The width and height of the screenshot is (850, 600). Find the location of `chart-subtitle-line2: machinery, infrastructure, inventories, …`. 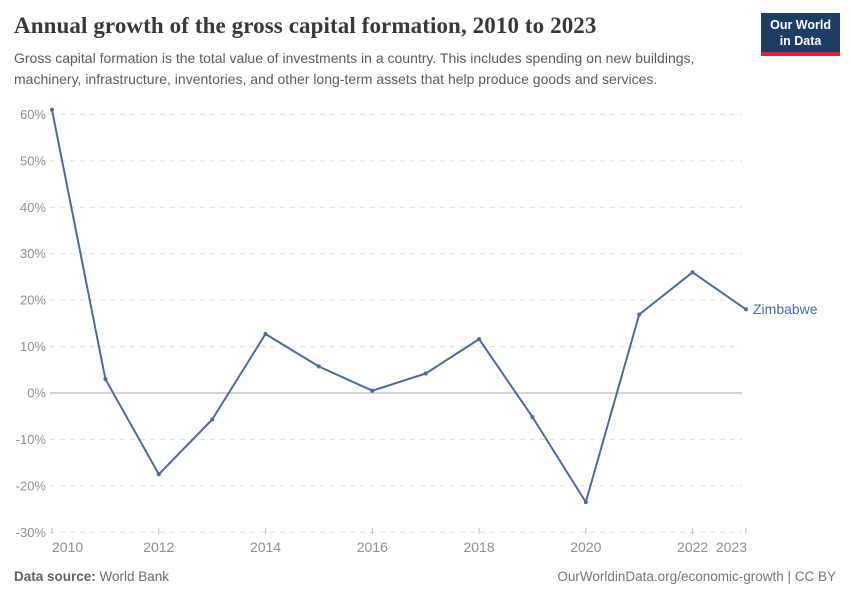

chart-subtitle-line2: machinery, infrastructure, inventories, … is located at coordinates (336, 78).